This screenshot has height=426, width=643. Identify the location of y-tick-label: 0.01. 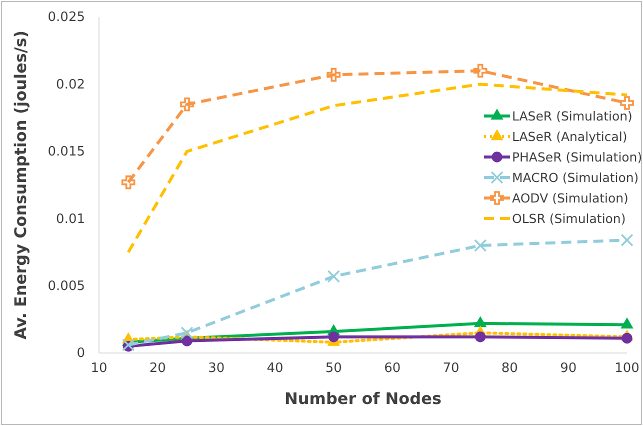
(70, 219).